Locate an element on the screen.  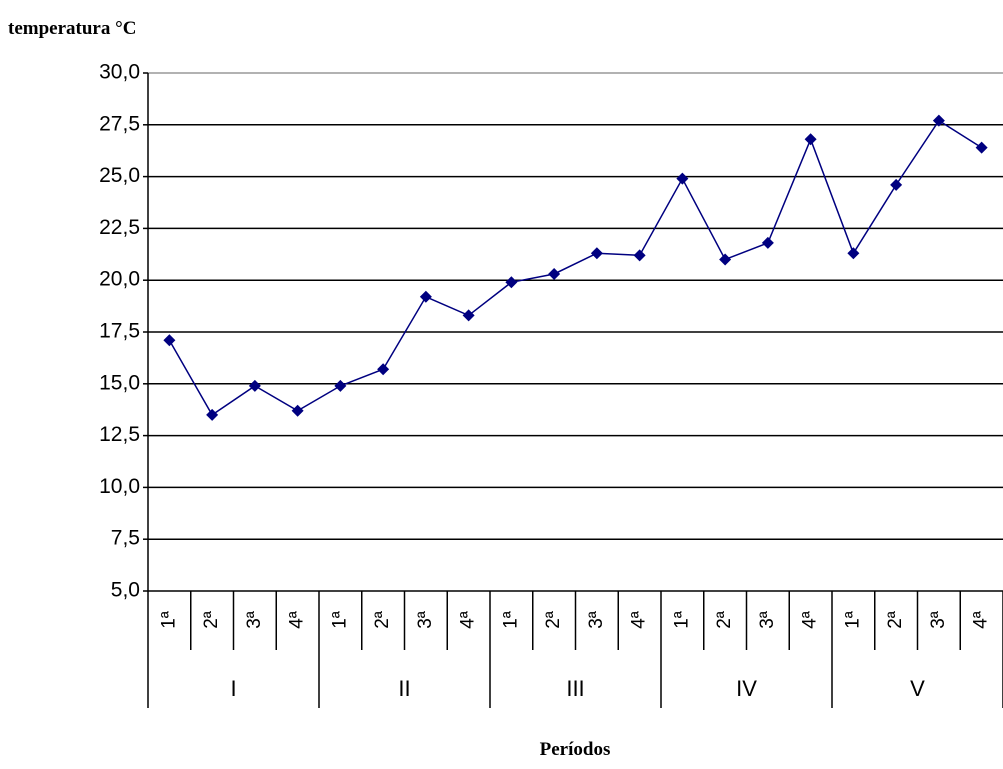
group-label: IV is located at coordinates (746, 688).